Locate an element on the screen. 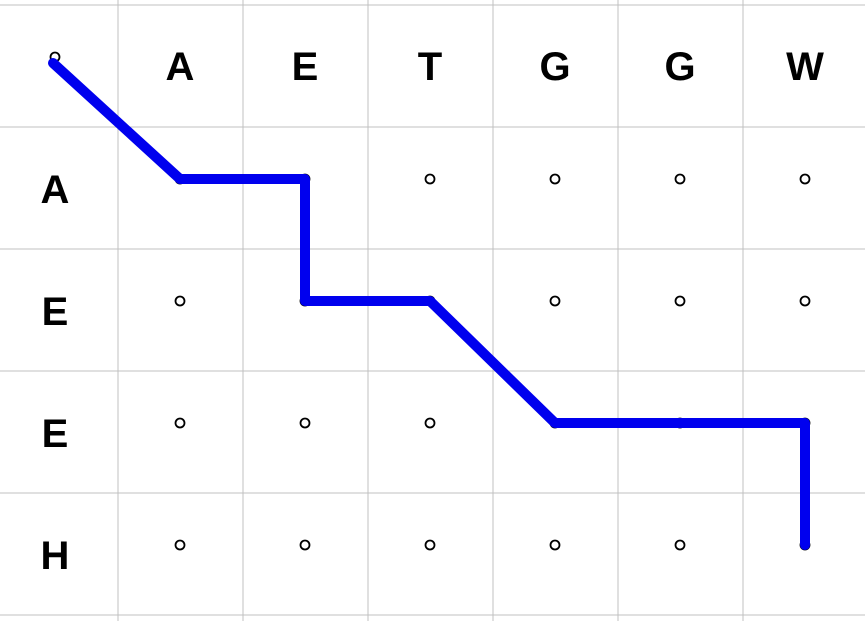 This screenshot has width=865, height=621. left-letter: A is located at coordinates (55, 190).